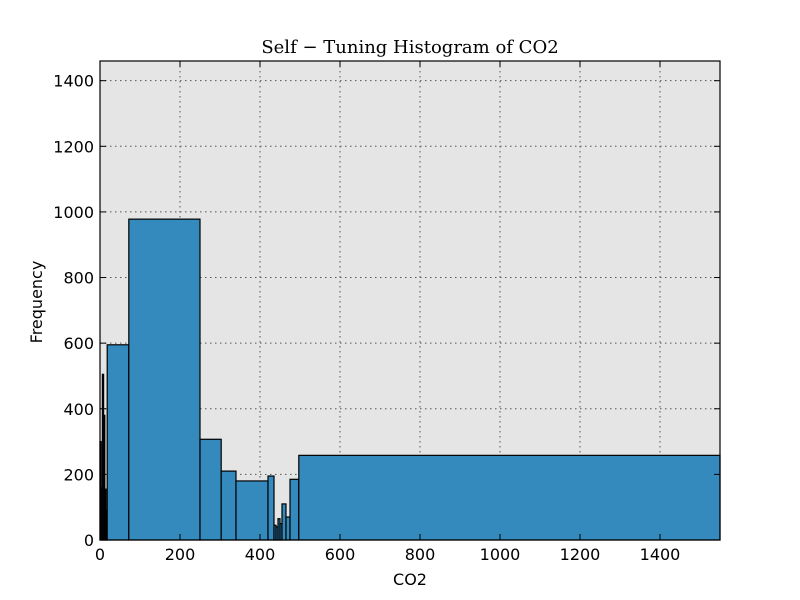 This screenshot has width=800, height=600. I want to click on x-tick-label: 600, so click(340, 554).